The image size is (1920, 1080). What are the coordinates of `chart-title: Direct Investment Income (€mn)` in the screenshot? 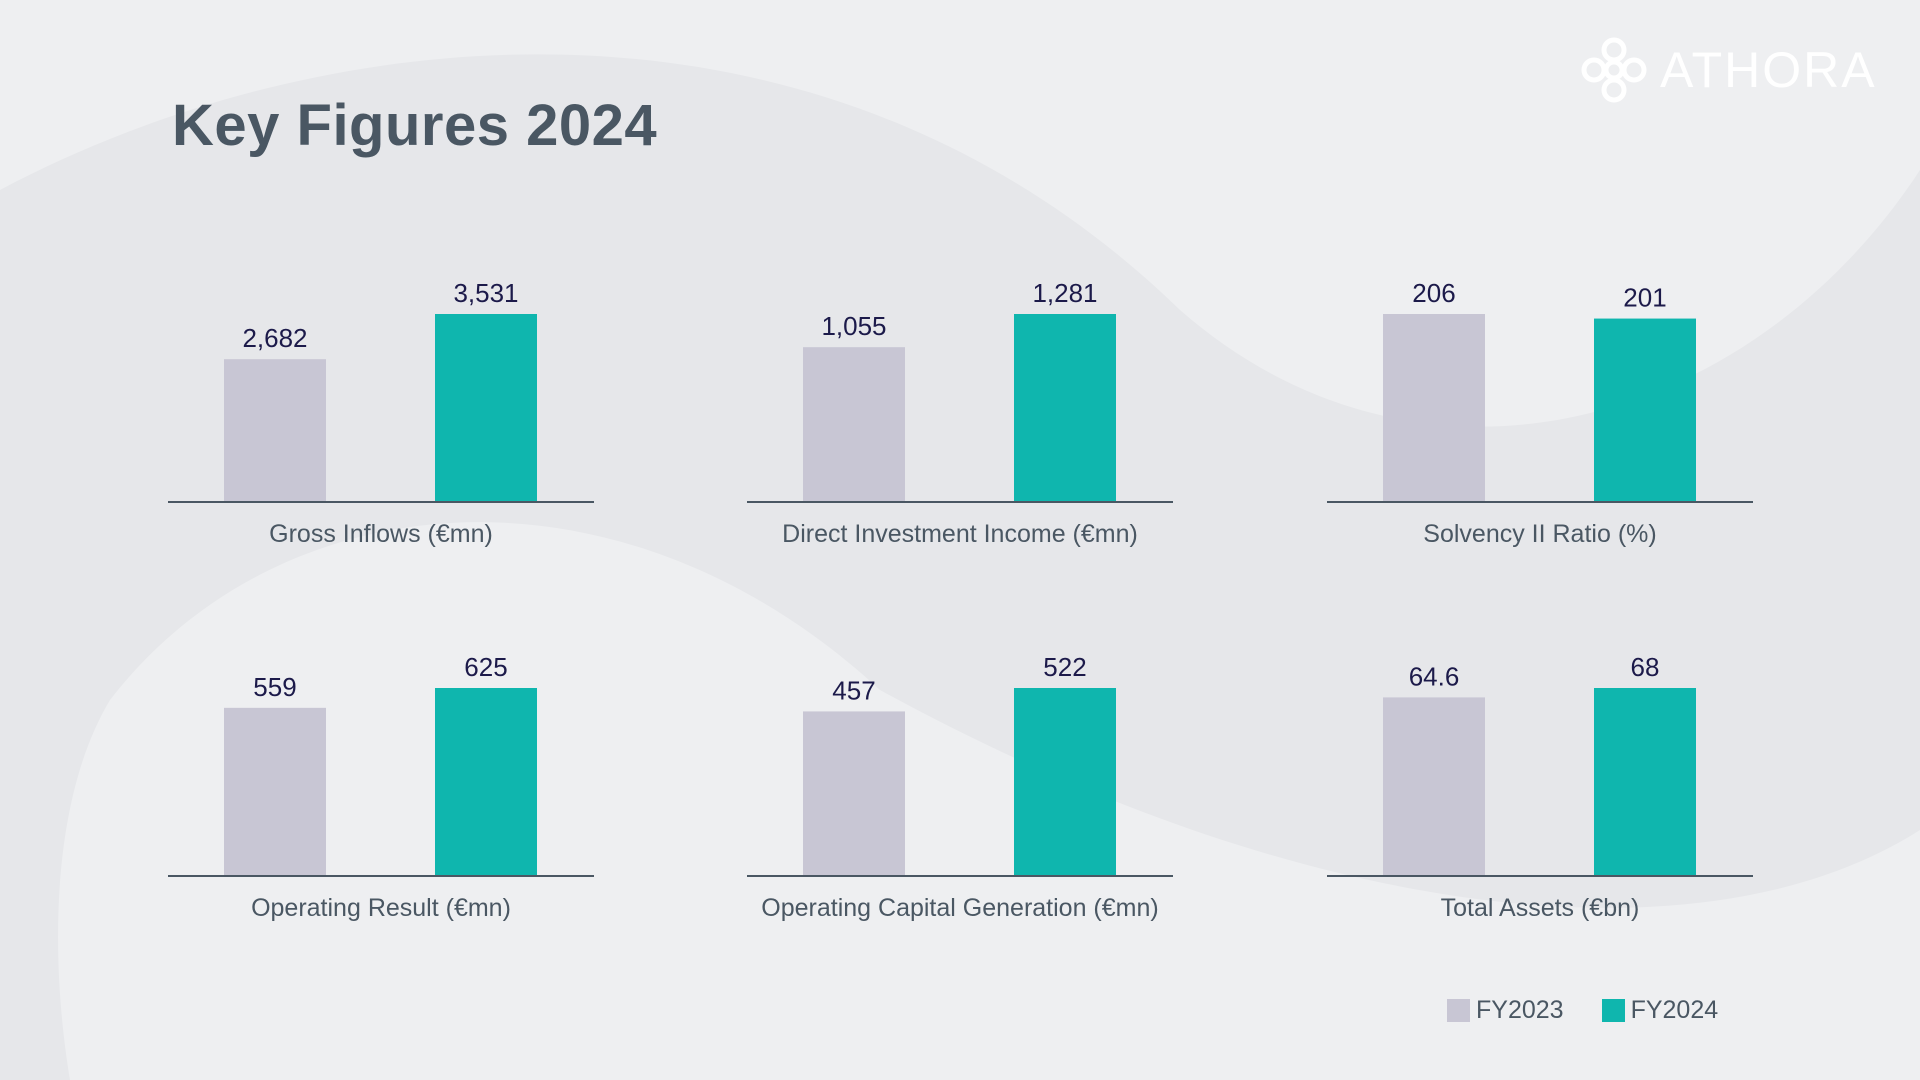 It's located at (960, 534).